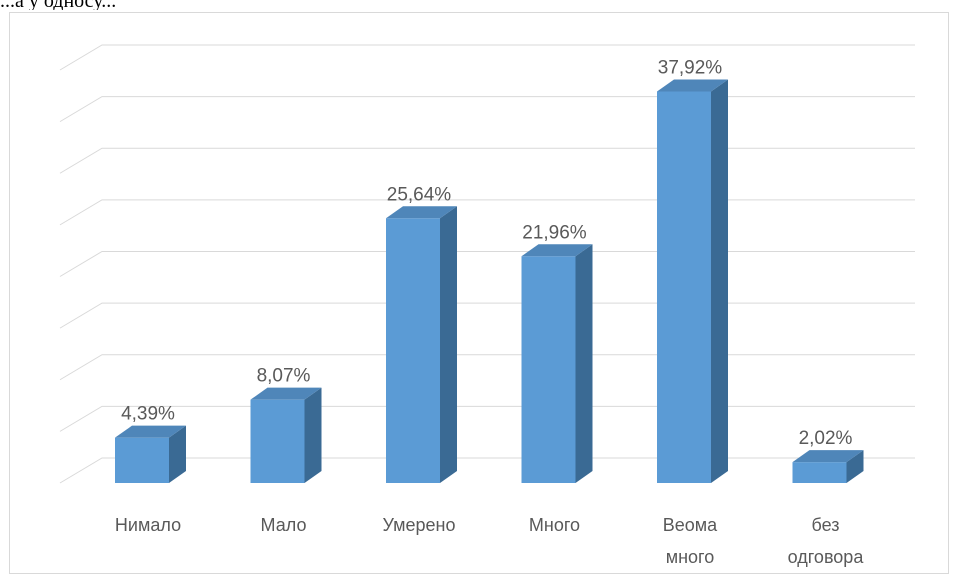 Image resolution: width=960 pixels, height=581 pixels. I want to click on category-label-0: Нимало, so click(148, 525).